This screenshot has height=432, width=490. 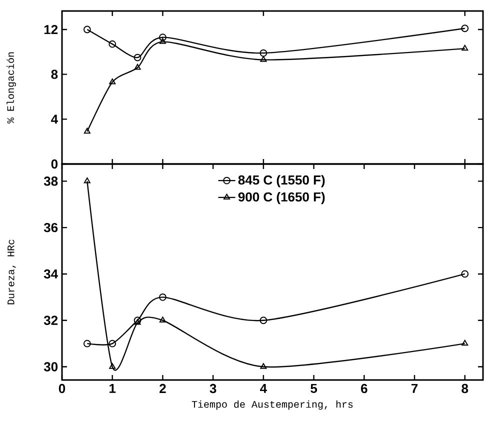 I want to click on x-tick-label: 6, so click(x=364, y=389).